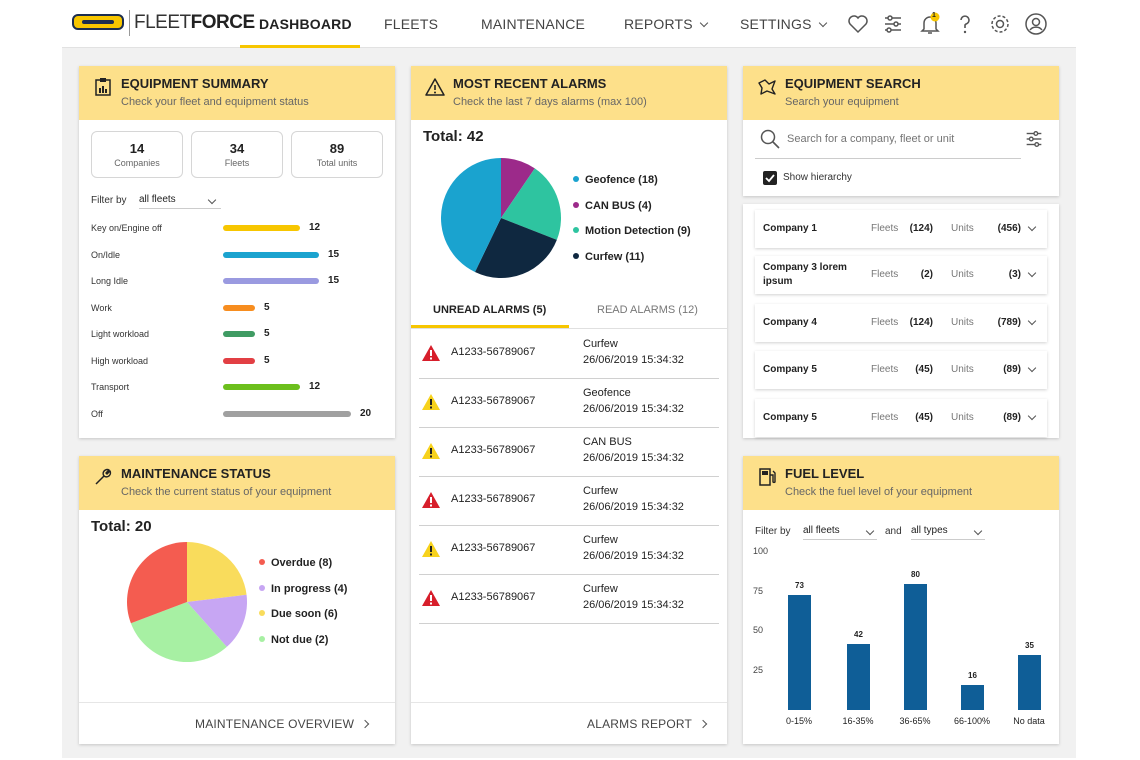 The image size is (1140, 760). Describe the element at coordinates (493, 450) in the screenshot. I see `alarm-id: A1233-56789067` at that location.